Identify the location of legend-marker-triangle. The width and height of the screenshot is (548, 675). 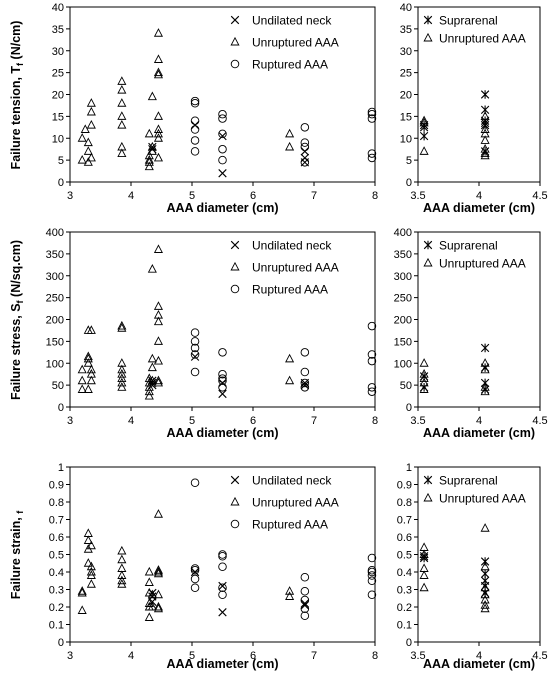
(428, 262).